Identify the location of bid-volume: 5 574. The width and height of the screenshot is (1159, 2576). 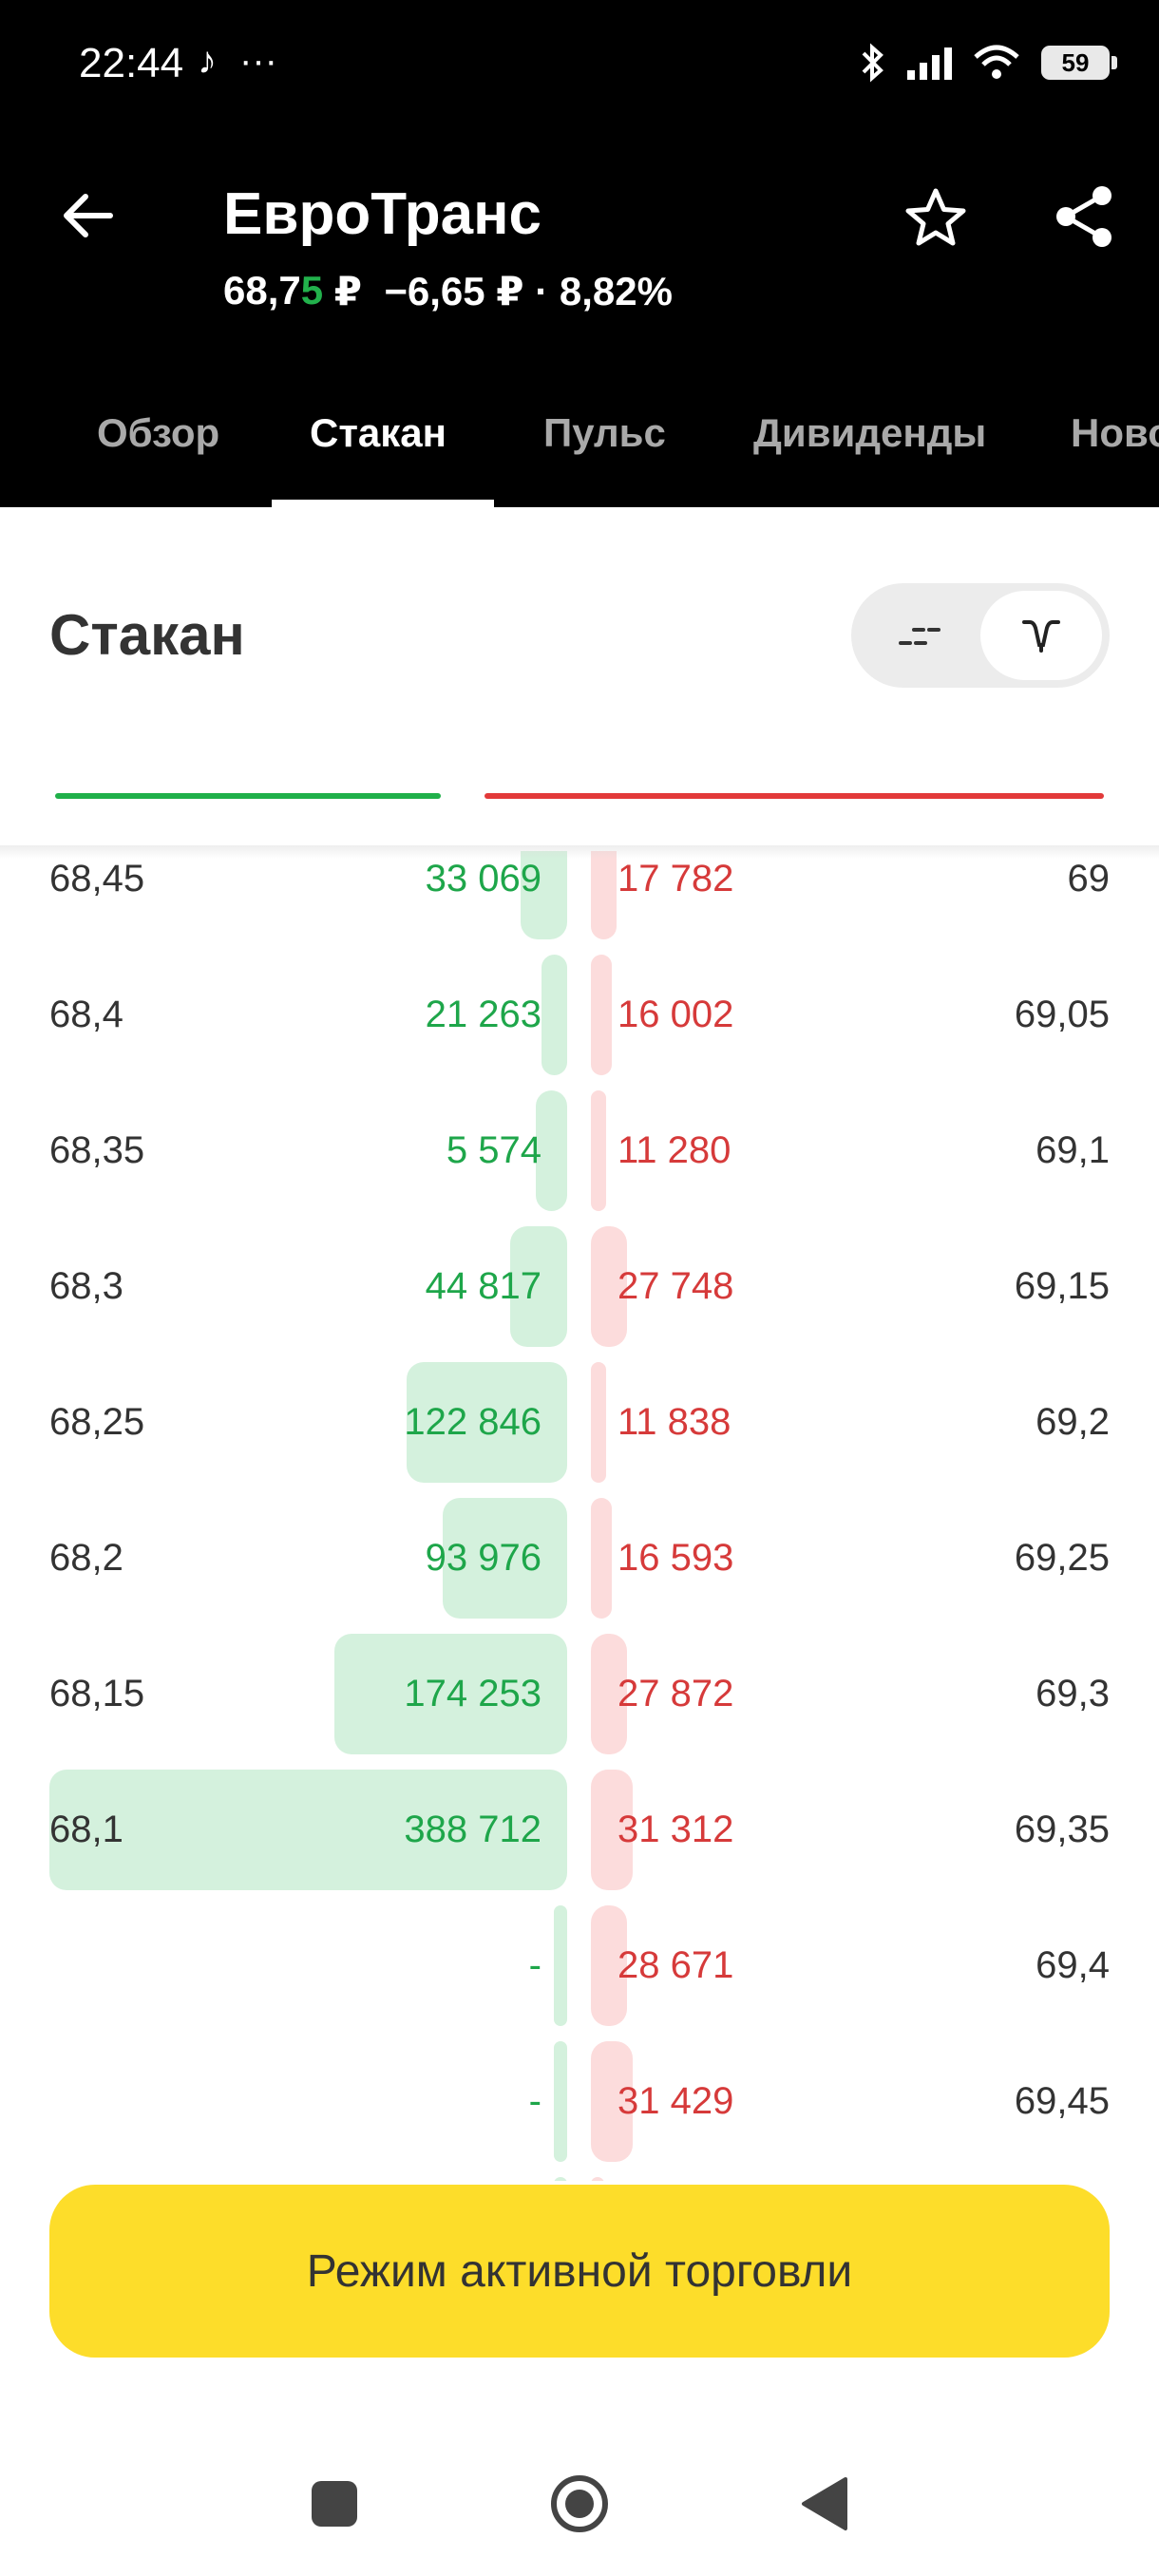
(494, 1150).